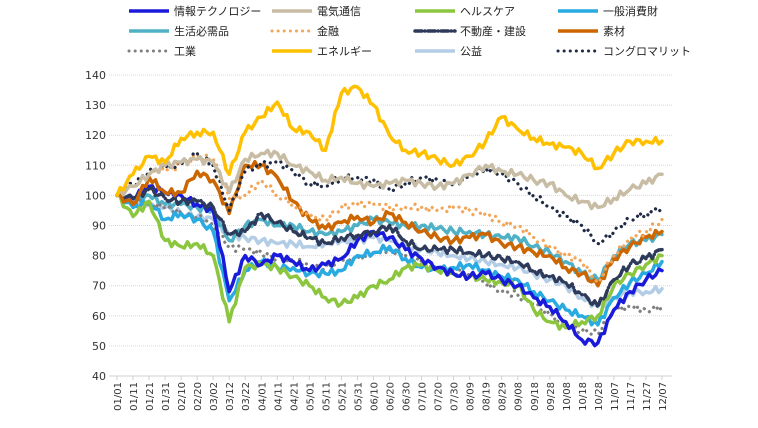  Describe the element at coordinates (493, 31) in the screenshot. I see `legend-label: 不動産・建設` at that location.